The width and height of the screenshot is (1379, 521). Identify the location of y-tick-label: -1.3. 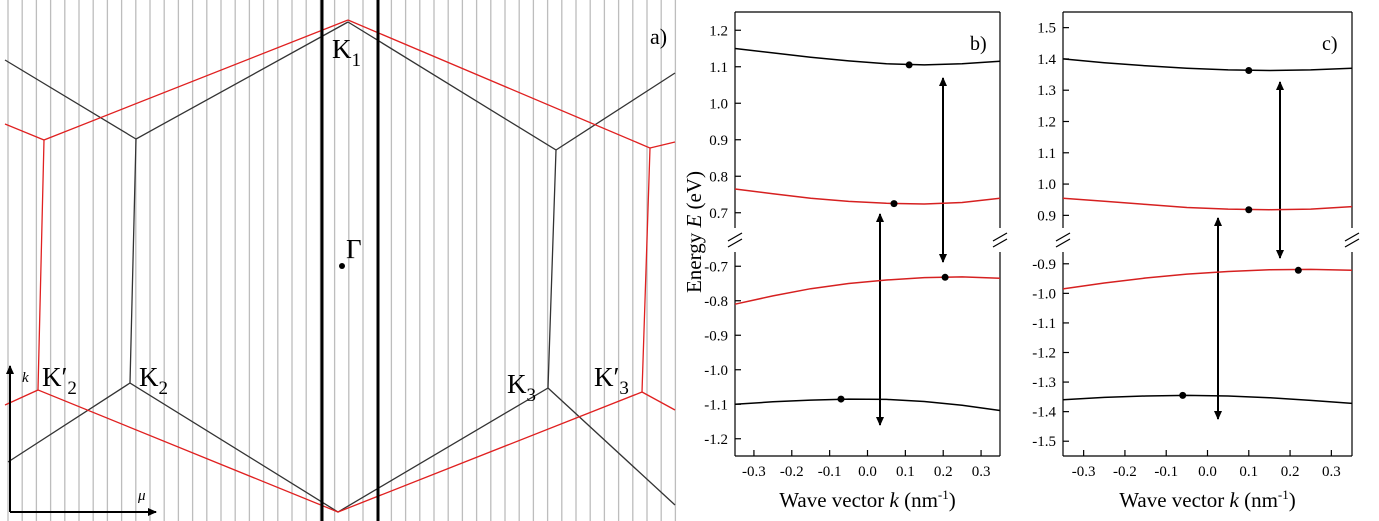
(1044, 383).